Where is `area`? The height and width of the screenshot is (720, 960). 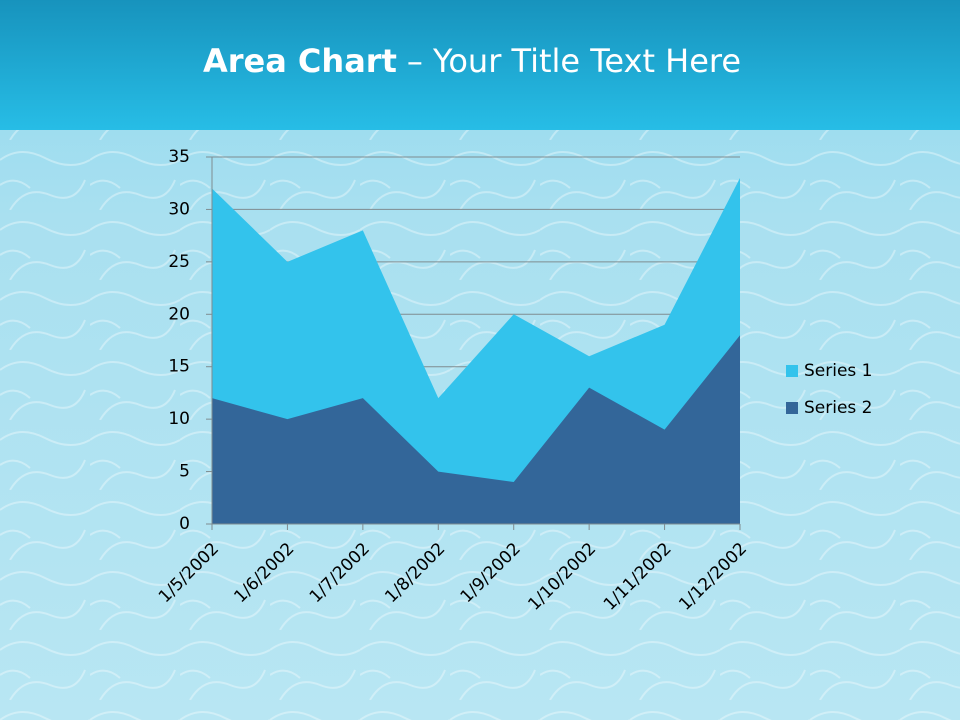 area is located at coordinates (476, 429).